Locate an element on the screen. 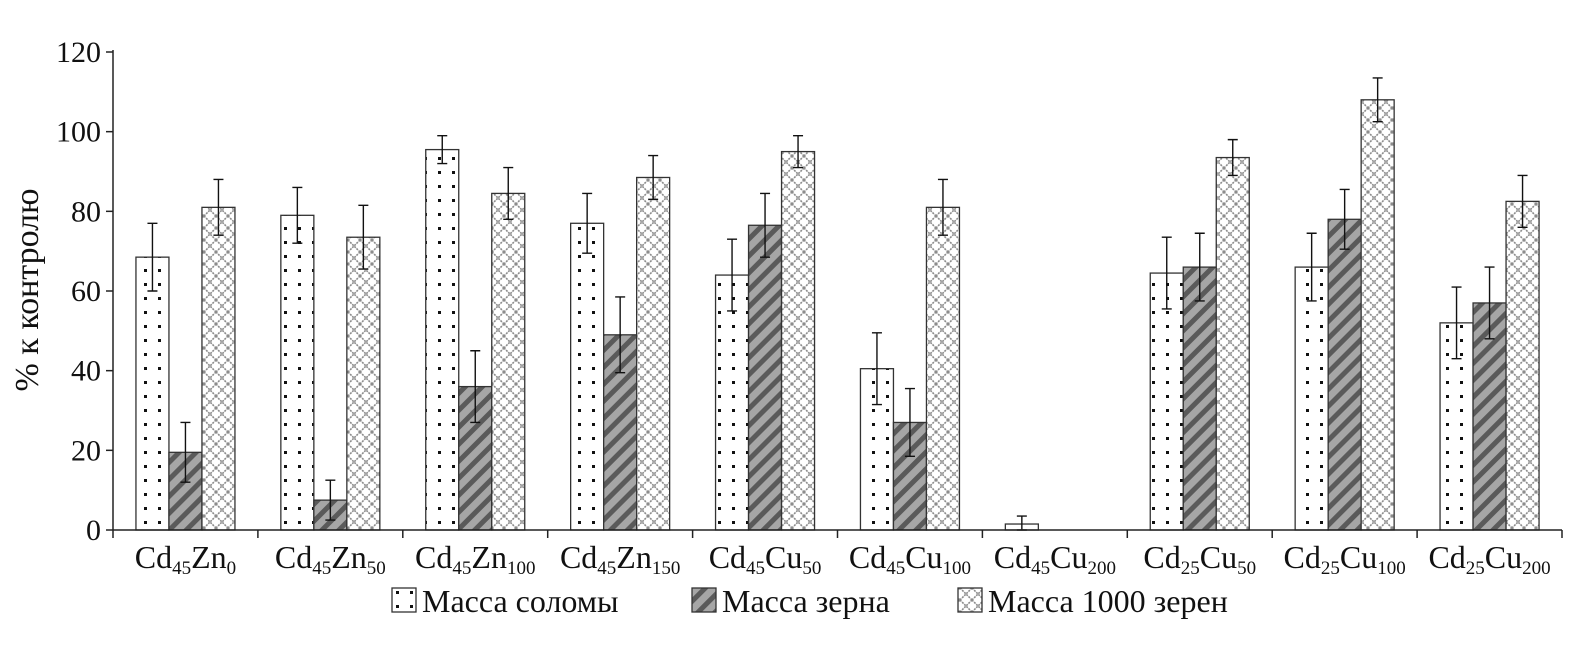 The height and width of the screenshot is (658, 1587). x-category-label: Cd25Cu200 is located at coordinates (1489, 559).